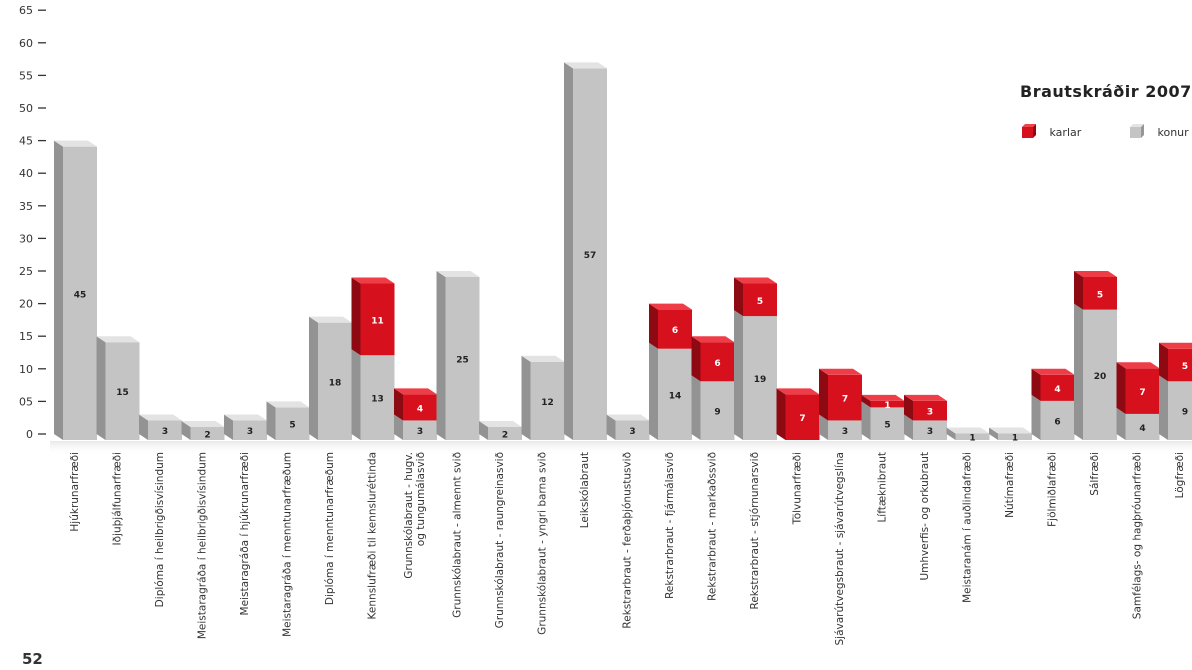 The image size is (1192, 670). I want to click on category-label: Sálfræði, so click(1095, 474).